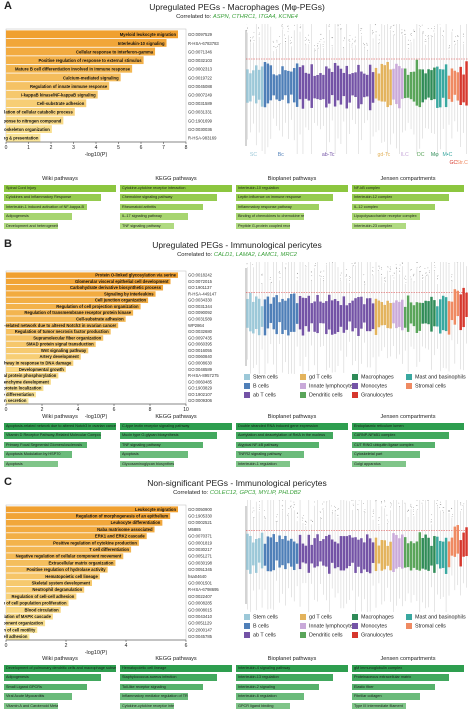  What do you see at coordinates (200, 394) in the screenshot?
I see `term-id: GO:1902107` at bounding box center [200, 394].